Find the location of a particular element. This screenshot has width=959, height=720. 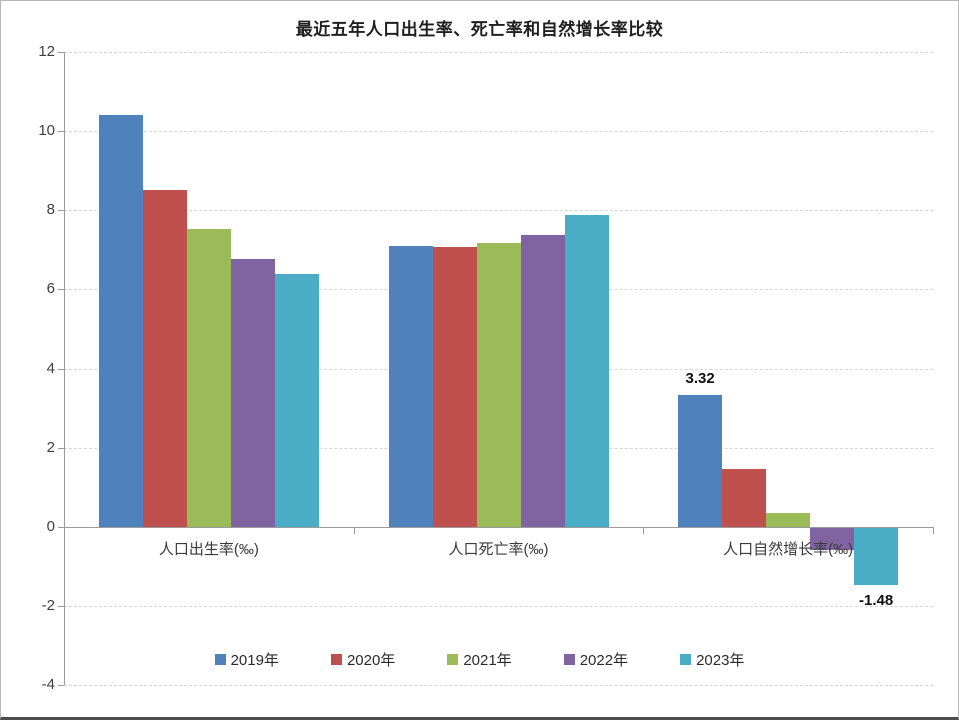

legend: 2019年 2020年 2021年 2022年 2023年 is located at coordinates (479, 659).